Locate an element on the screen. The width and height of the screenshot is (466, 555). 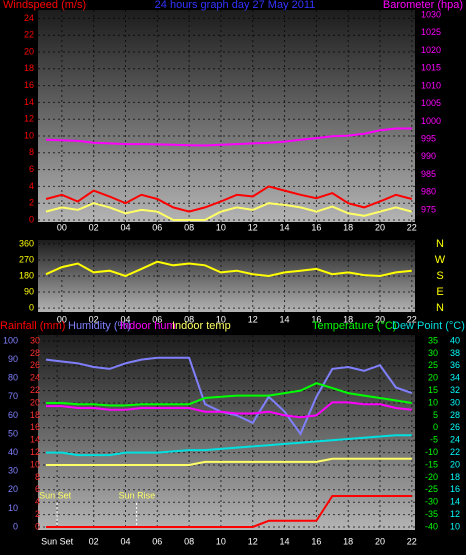
x-tick-label: 04 is located at coordinates (125, 227).